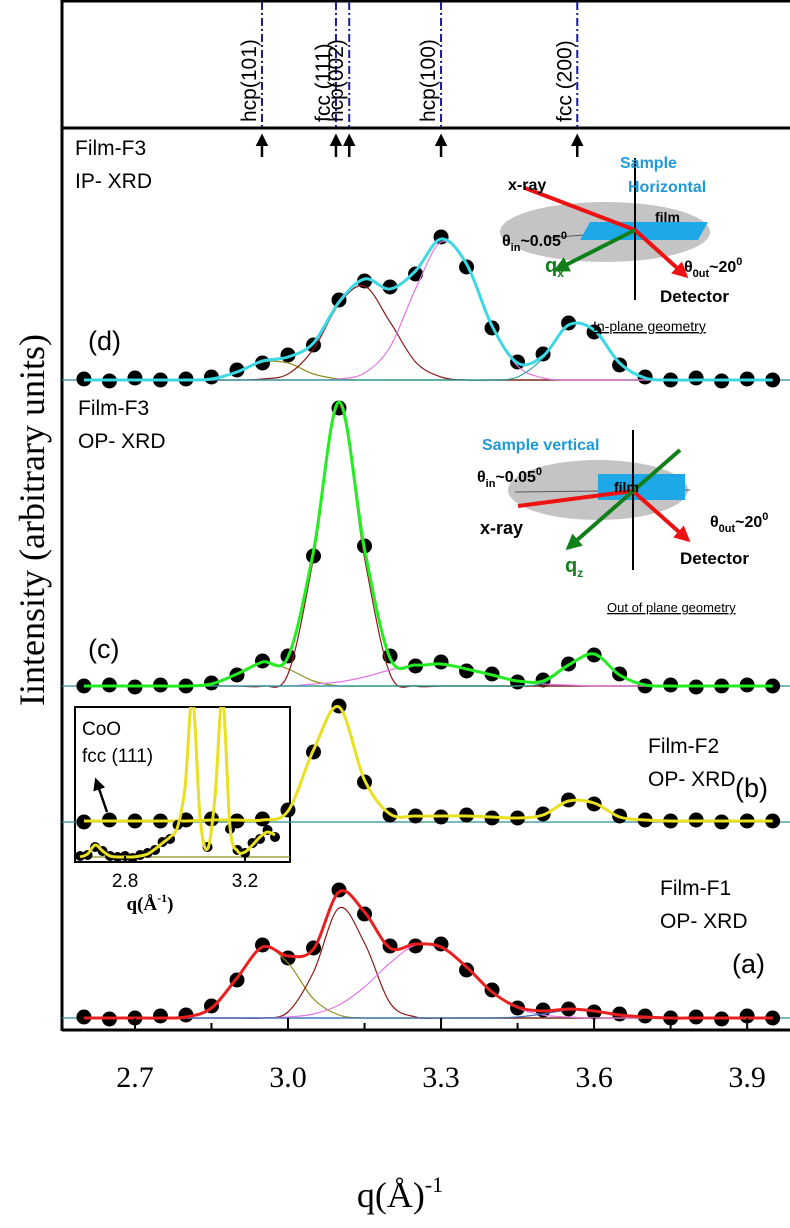 This screenshot has width=790, height=1228. I want to click on annotation-arrow, so click(101, 795).